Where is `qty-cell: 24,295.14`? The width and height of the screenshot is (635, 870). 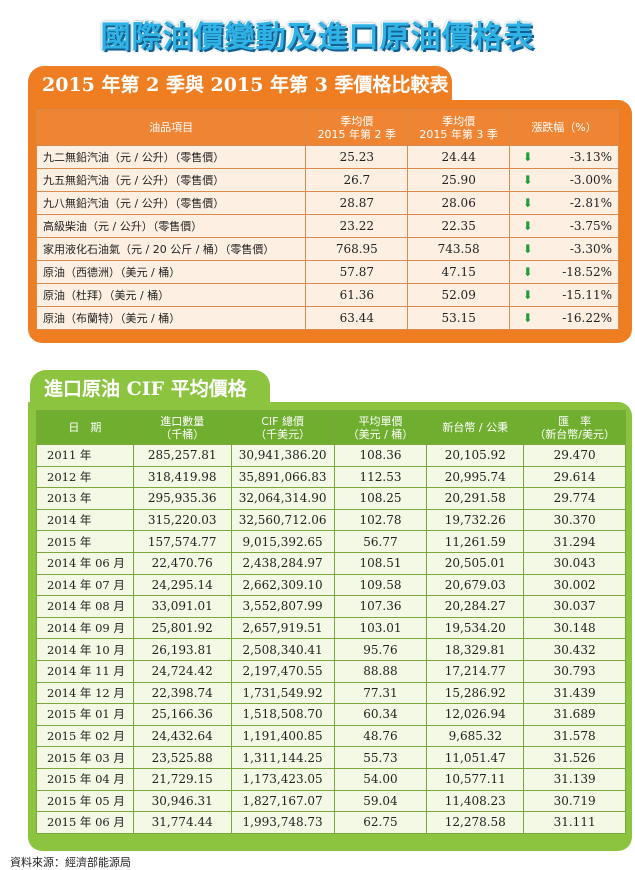
qty-cell: 24,295.14 is located at coordinates (182, 585).